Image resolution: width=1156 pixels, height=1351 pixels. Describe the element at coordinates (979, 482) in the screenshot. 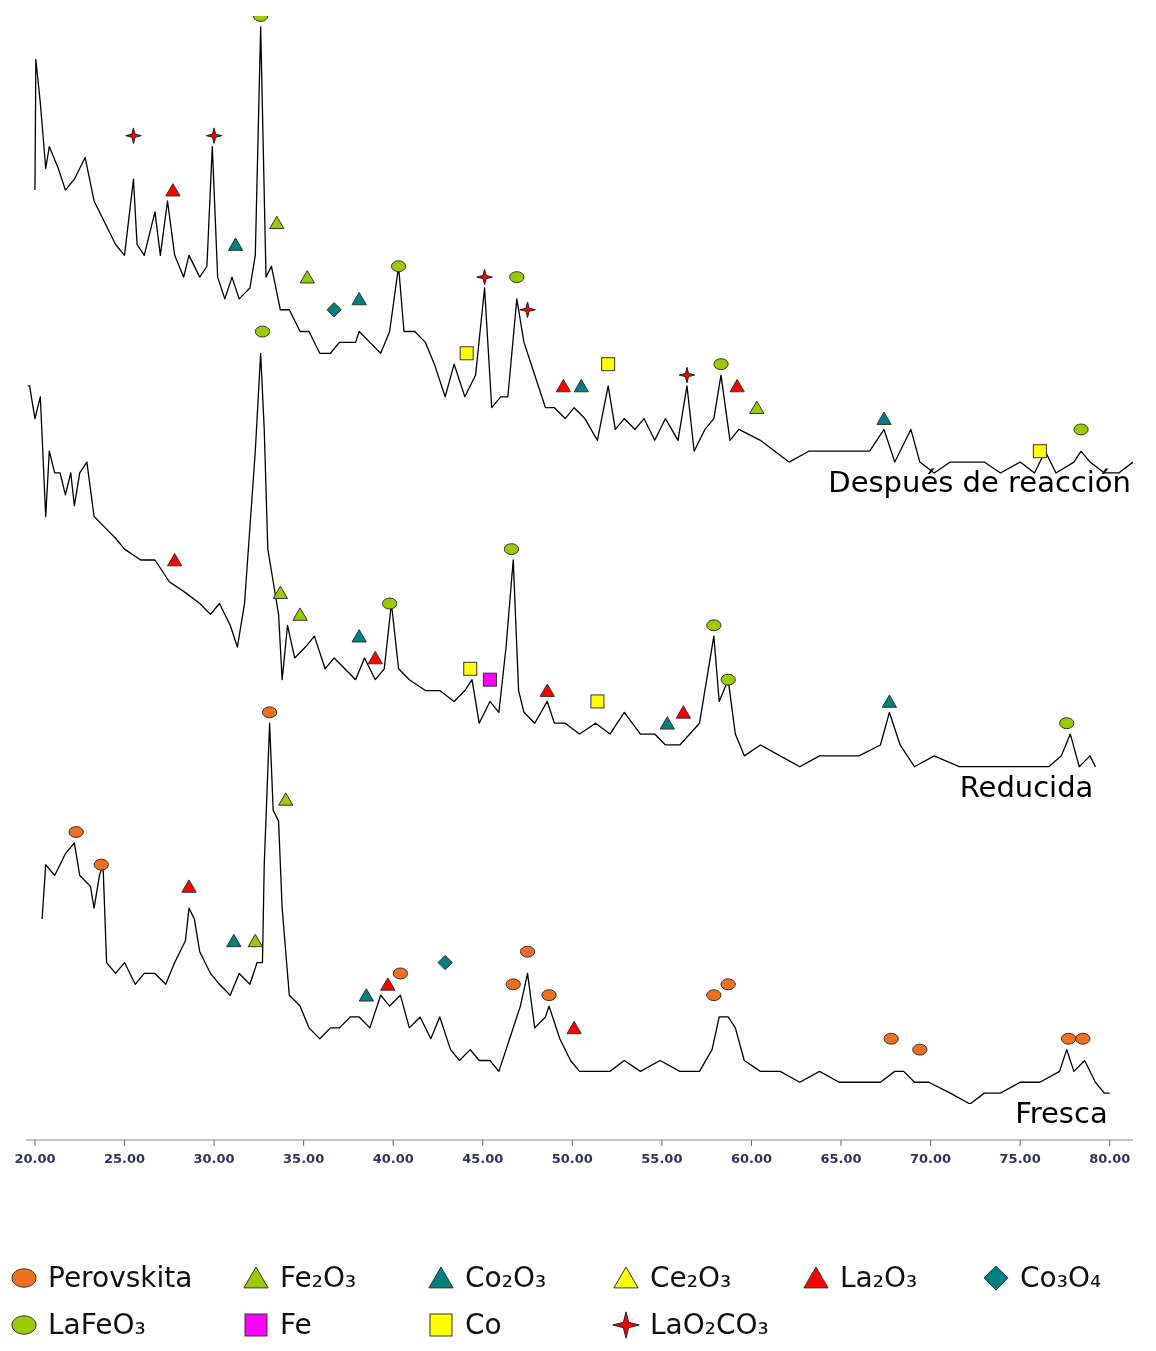

I see `series-label: Después de reacción` at that location.